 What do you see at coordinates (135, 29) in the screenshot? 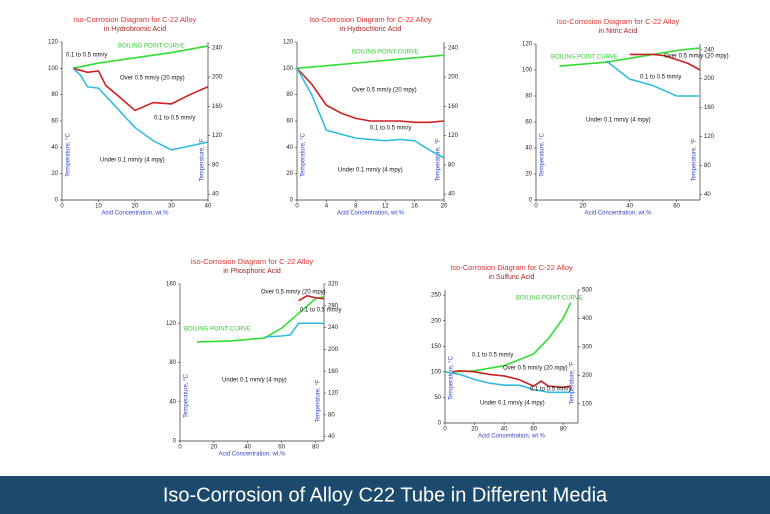
I see `chart-subtitle: in Hydrobromic Acid` at bounding box center [135, 29].